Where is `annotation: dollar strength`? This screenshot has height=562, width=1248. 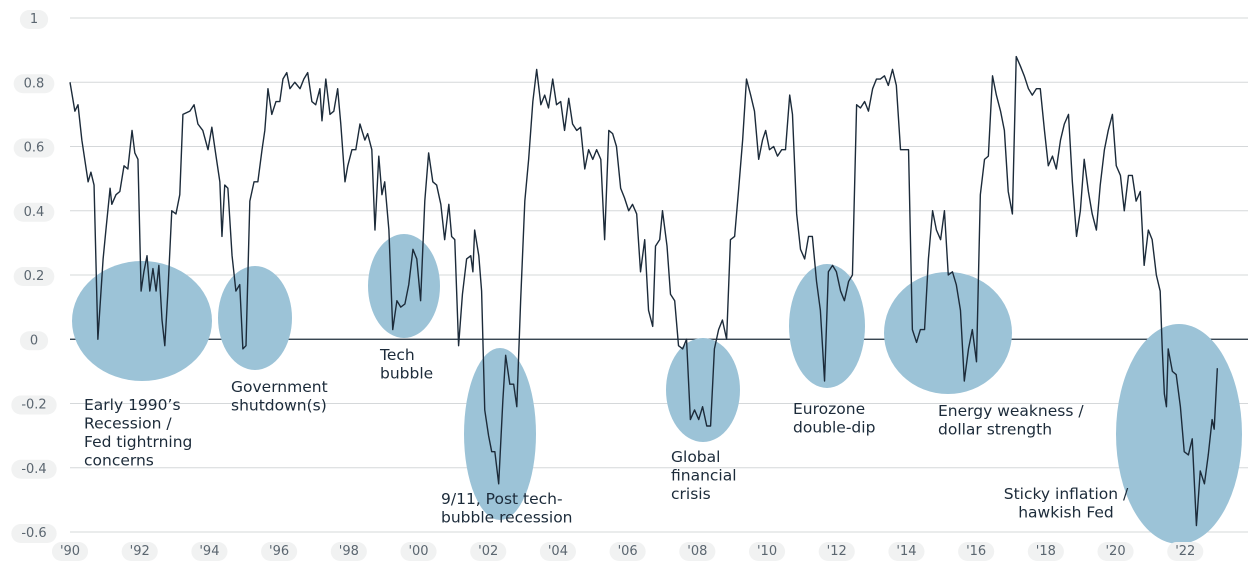 annotation: dollar strength is located at coordinates (995, 430).